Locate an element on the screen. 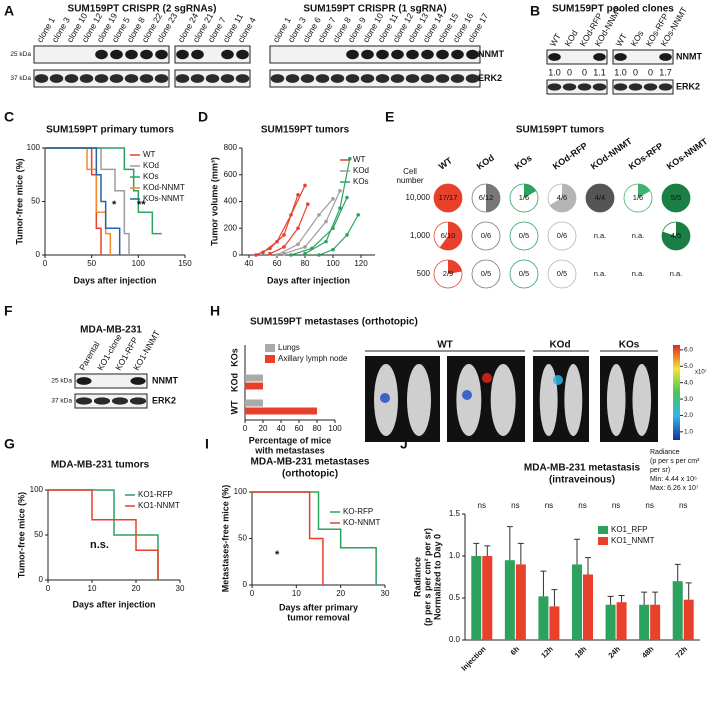 The image size is (709, 706). x-tick-label: 80 is located at coordinates (305, 263).